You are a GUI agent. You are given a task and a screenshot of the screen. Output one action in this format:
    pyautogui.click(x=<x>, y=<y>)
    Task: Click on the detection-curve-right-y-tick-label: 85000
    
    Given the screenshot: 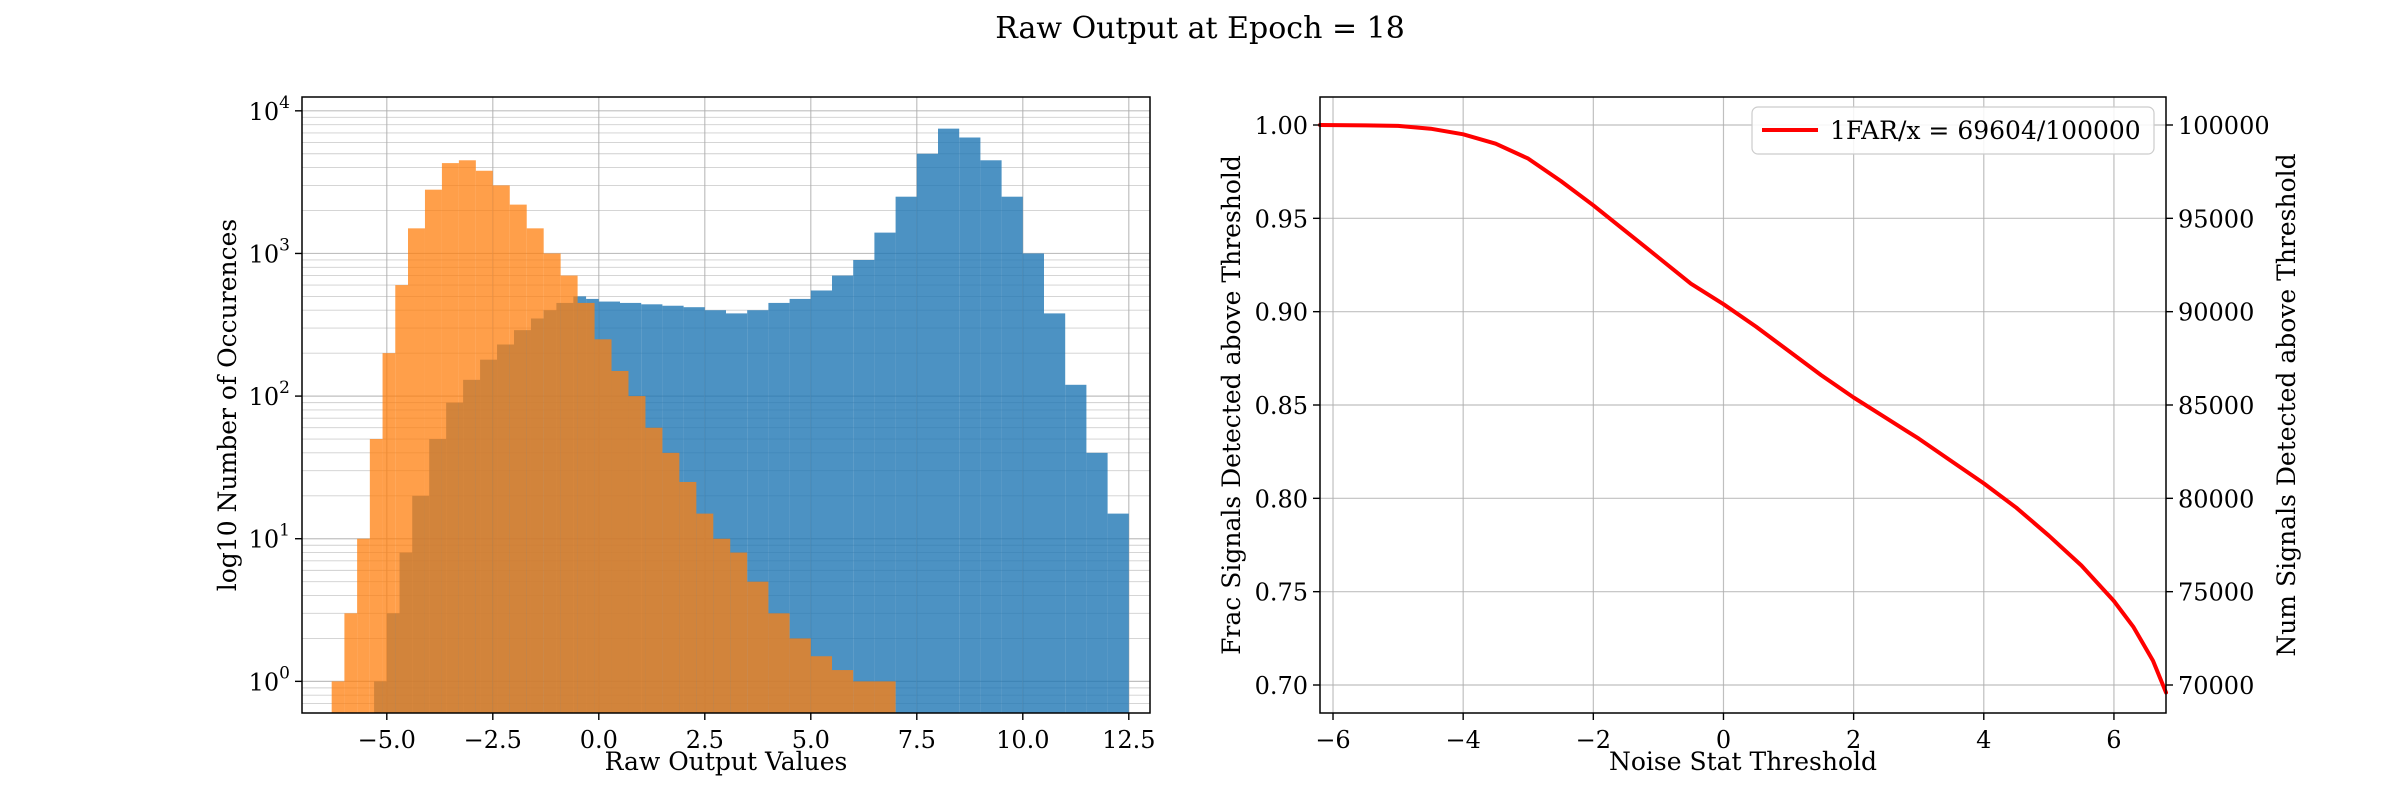 What is the action you would take?
    pyautogui.click(x=2216, y=406)
    